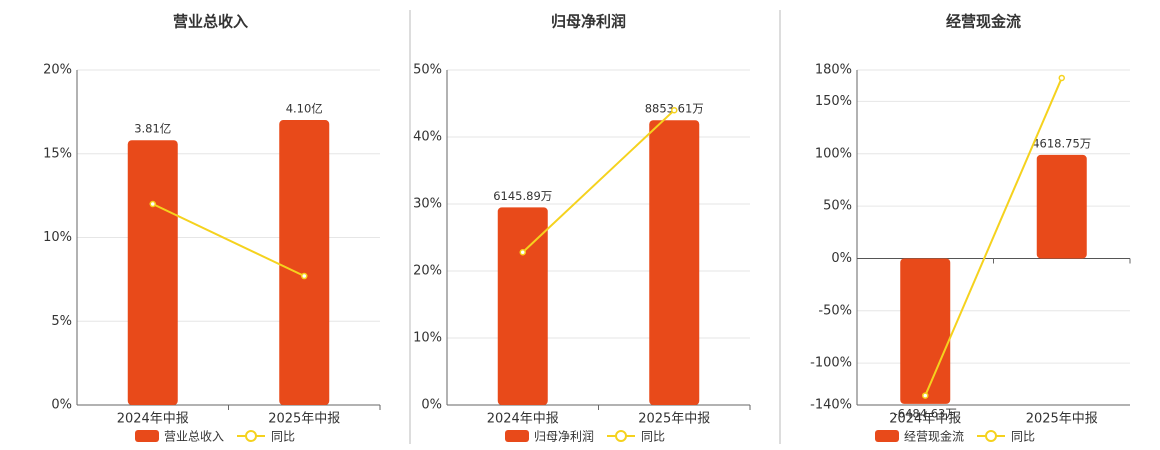 This screenshot has height=450, width=1160. Describe the element at coordinates (833, 70) in the screenshot. I see `y-tick-label: 180%` at that location.